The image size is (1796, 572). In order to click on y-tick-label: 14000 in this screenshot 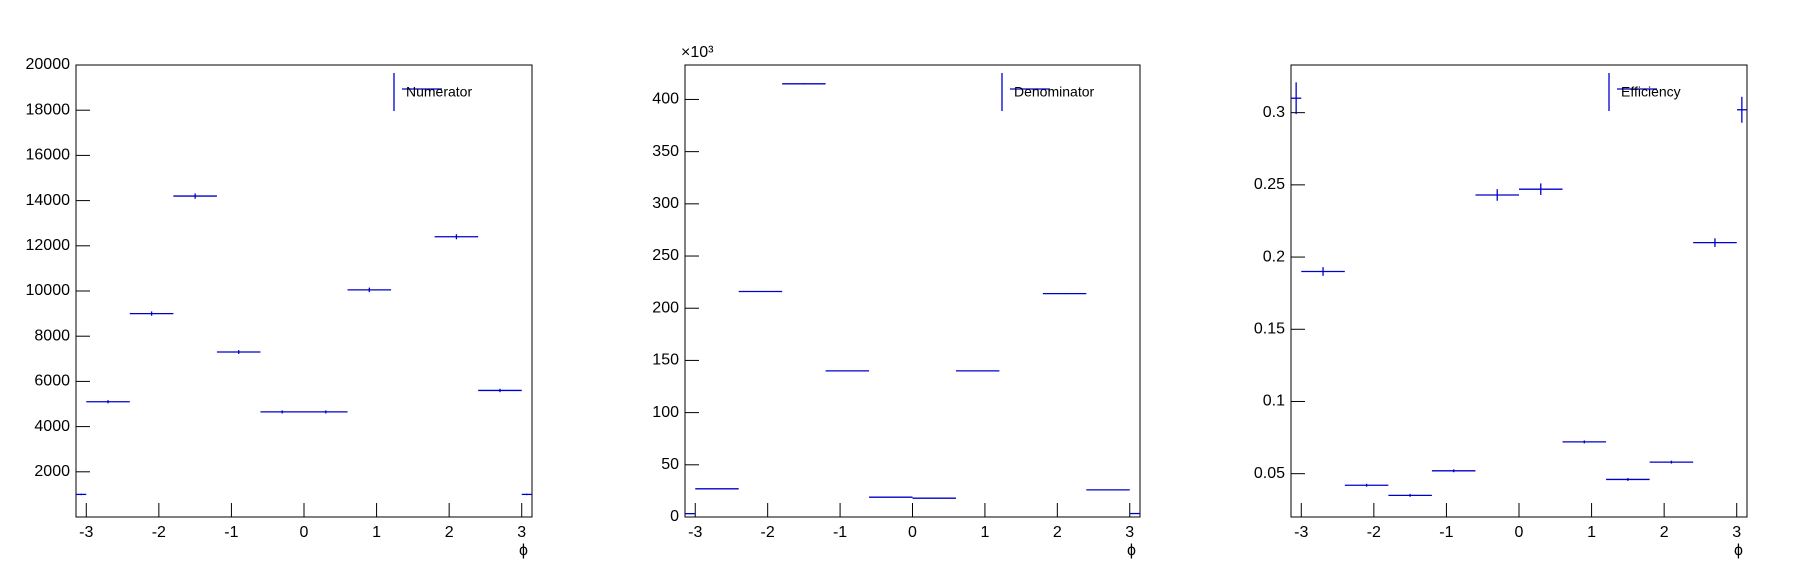, I will do `click(48, 200)`.